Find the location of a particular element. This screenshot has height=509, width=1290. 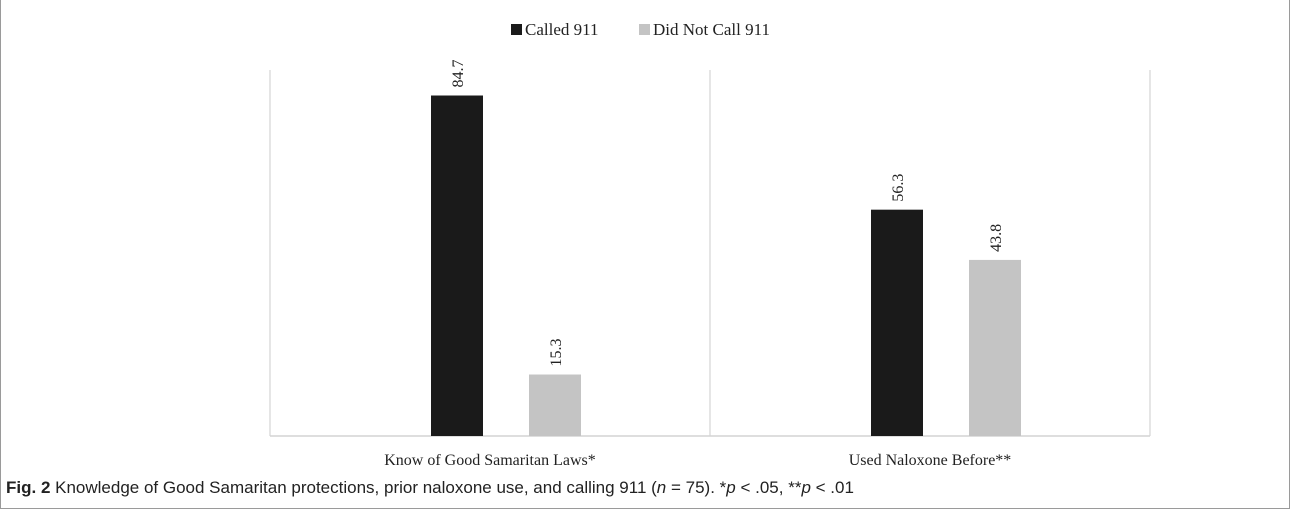

bar-value-label: 84.7 is located at coordinates (458, 74).